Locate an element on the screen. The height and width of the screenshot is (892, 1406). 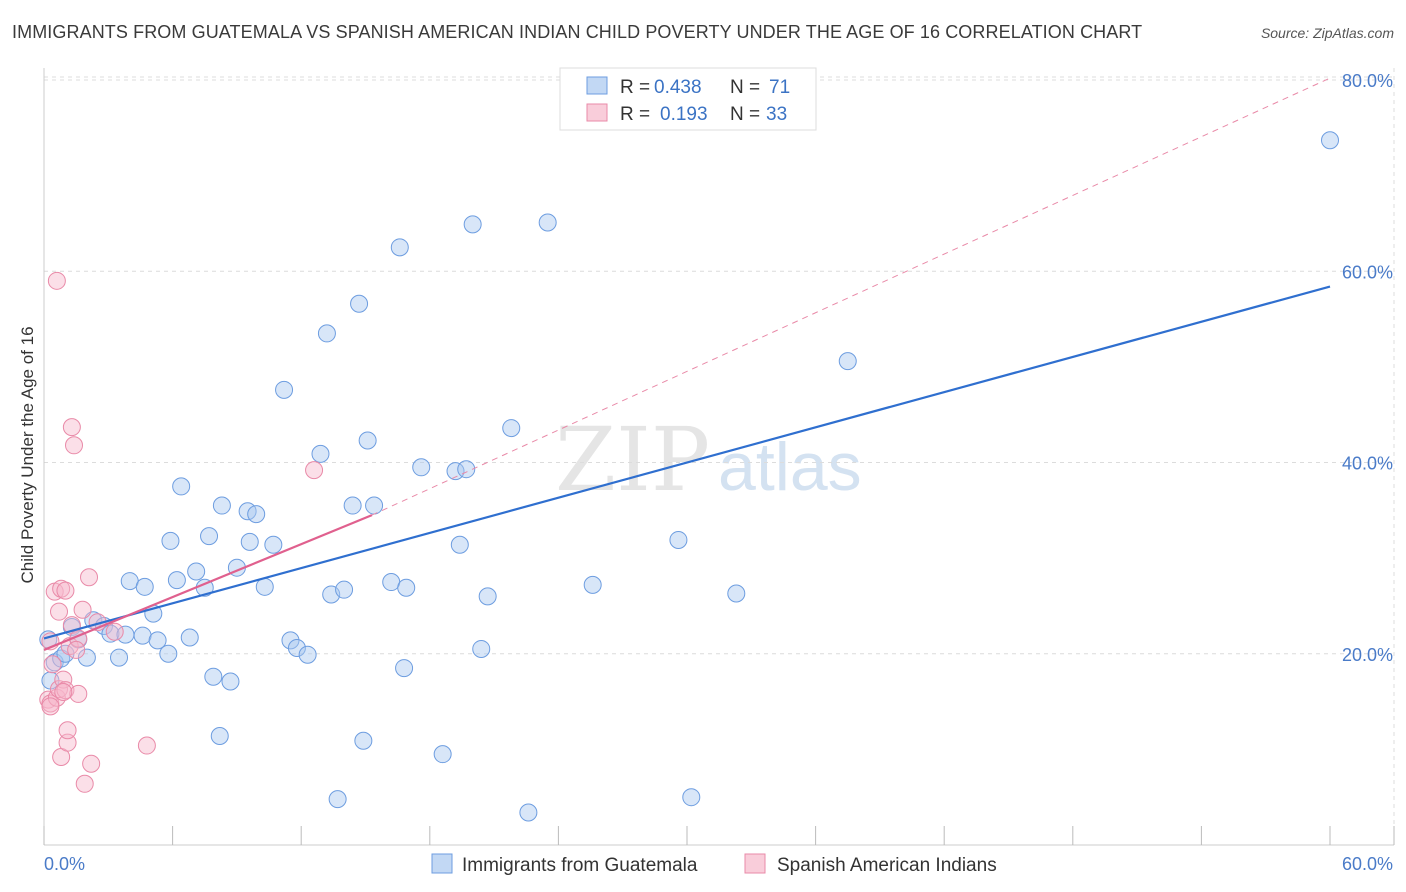
y-axis-title: Child Poverty Under the Age of 16 is located at coordinates (27, 454).